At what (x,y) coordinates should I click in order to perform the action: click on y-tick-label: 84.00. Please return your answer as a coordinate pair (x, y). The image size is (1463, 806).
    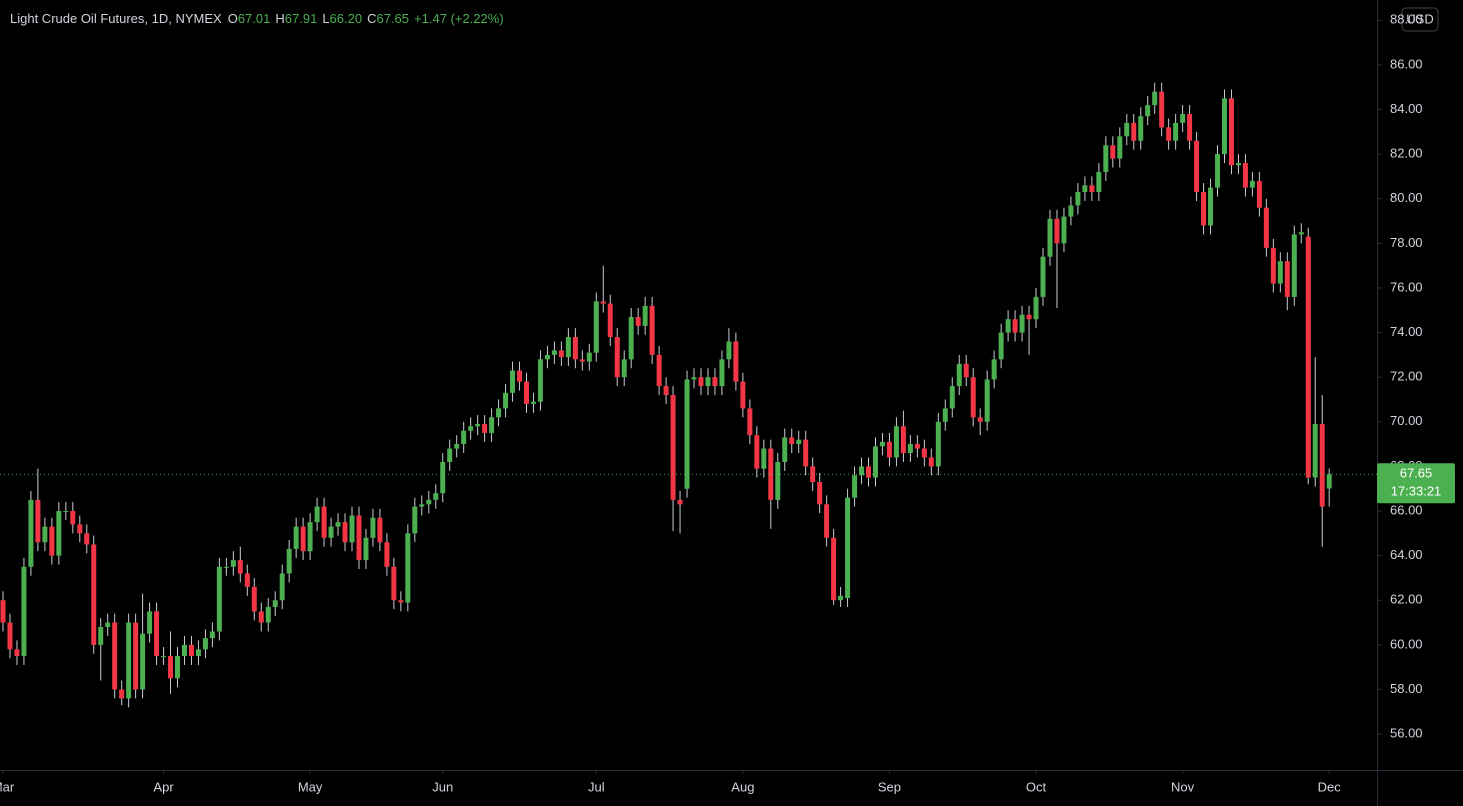
    Looking at the image, I should click on (1406, 108).